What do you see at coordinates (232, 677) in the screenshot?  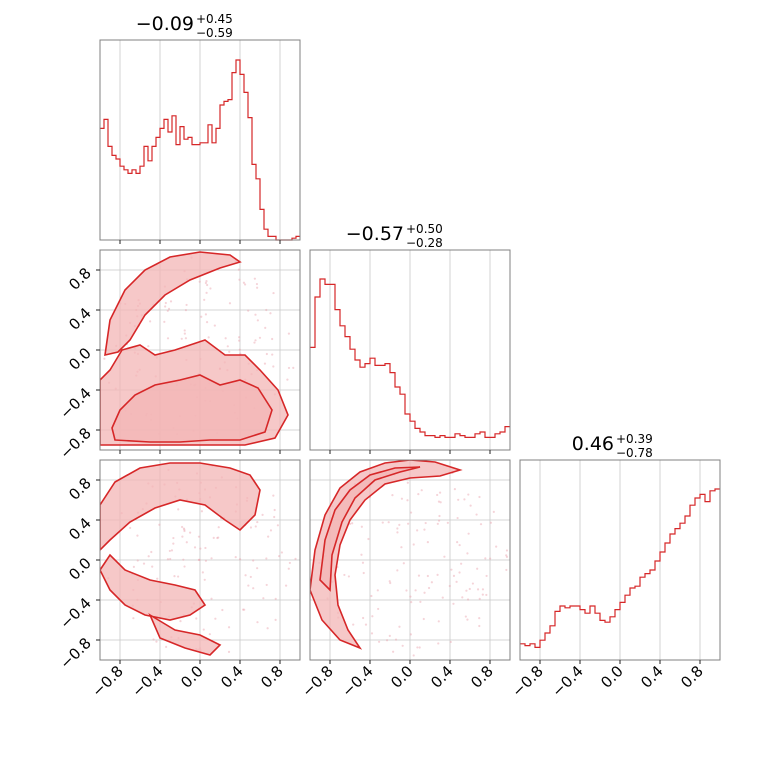 I see `contour-panel-0-2-xtick-label-3: 0.4` at bounding box center [232, 677].